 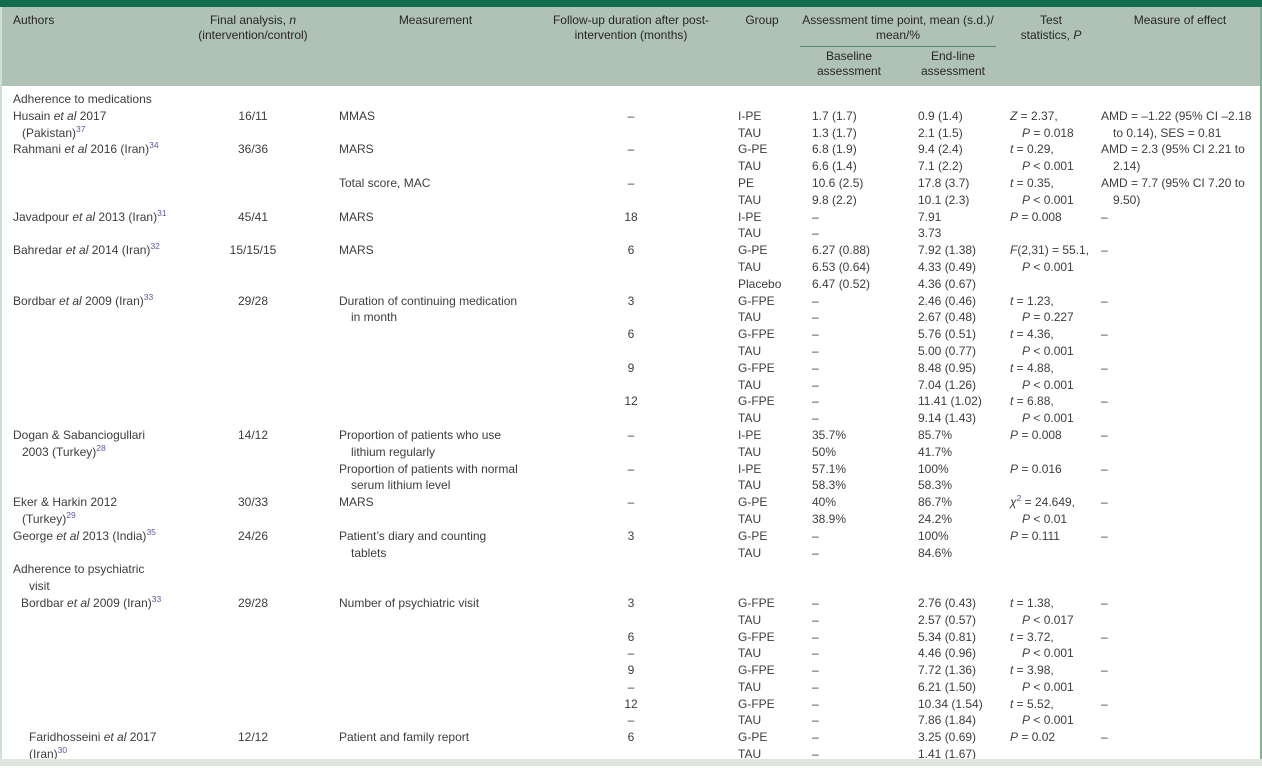 I want to click on cell-authors: Dogan & Sabanciogullari 2003 (Turkey)28, so click(x=79, y=443).